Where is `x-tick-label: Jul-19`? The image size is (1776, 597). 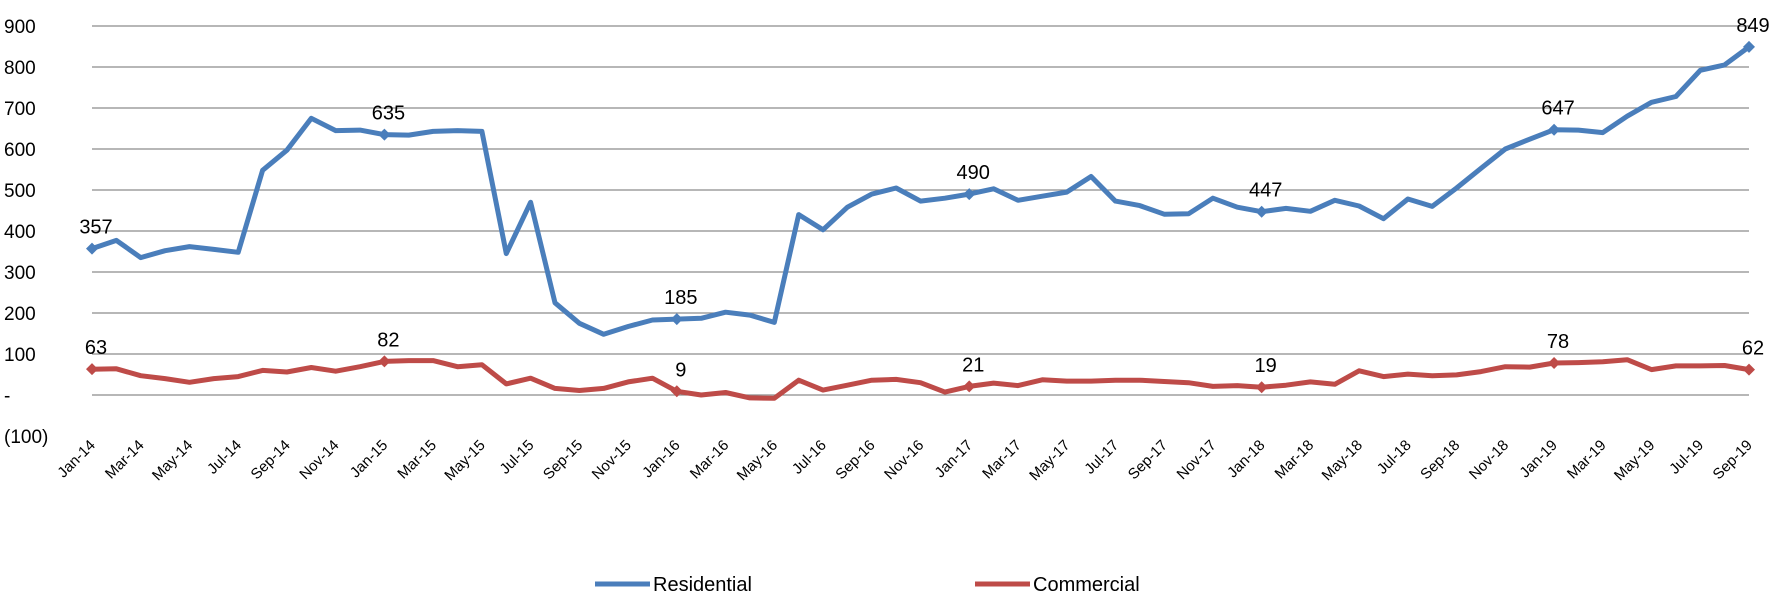
x-tick-label: Jul-19 is located at coordinates (1686, 457).